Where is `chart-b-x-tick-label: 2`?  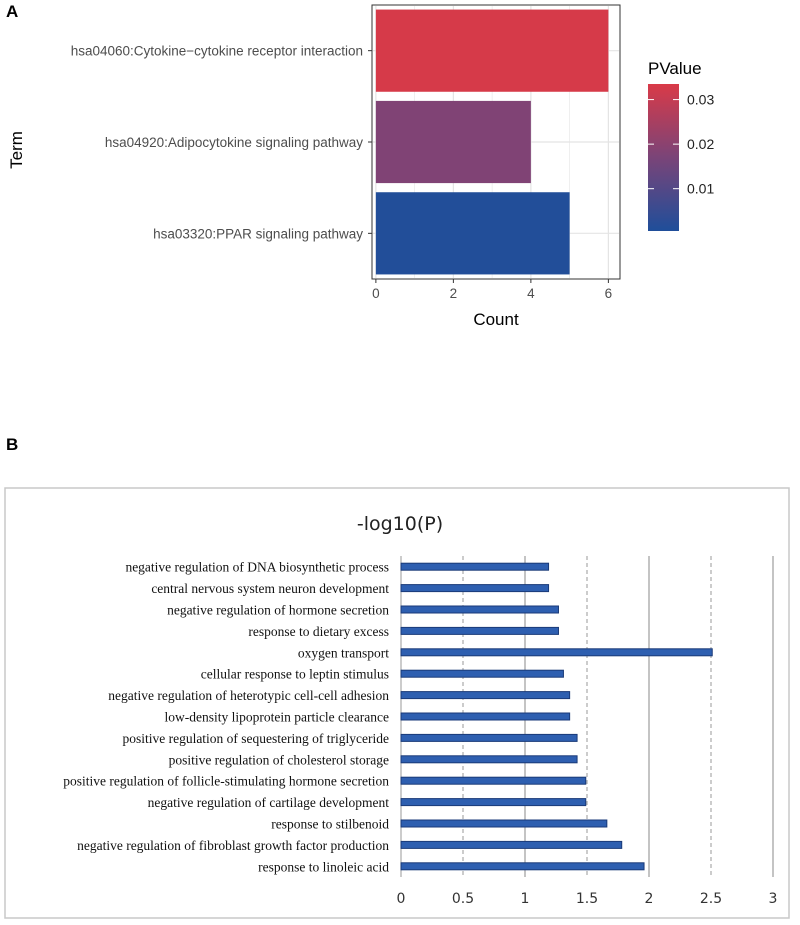
chart-b-x-tick-label: 2 is located at coordinates (649, 899).